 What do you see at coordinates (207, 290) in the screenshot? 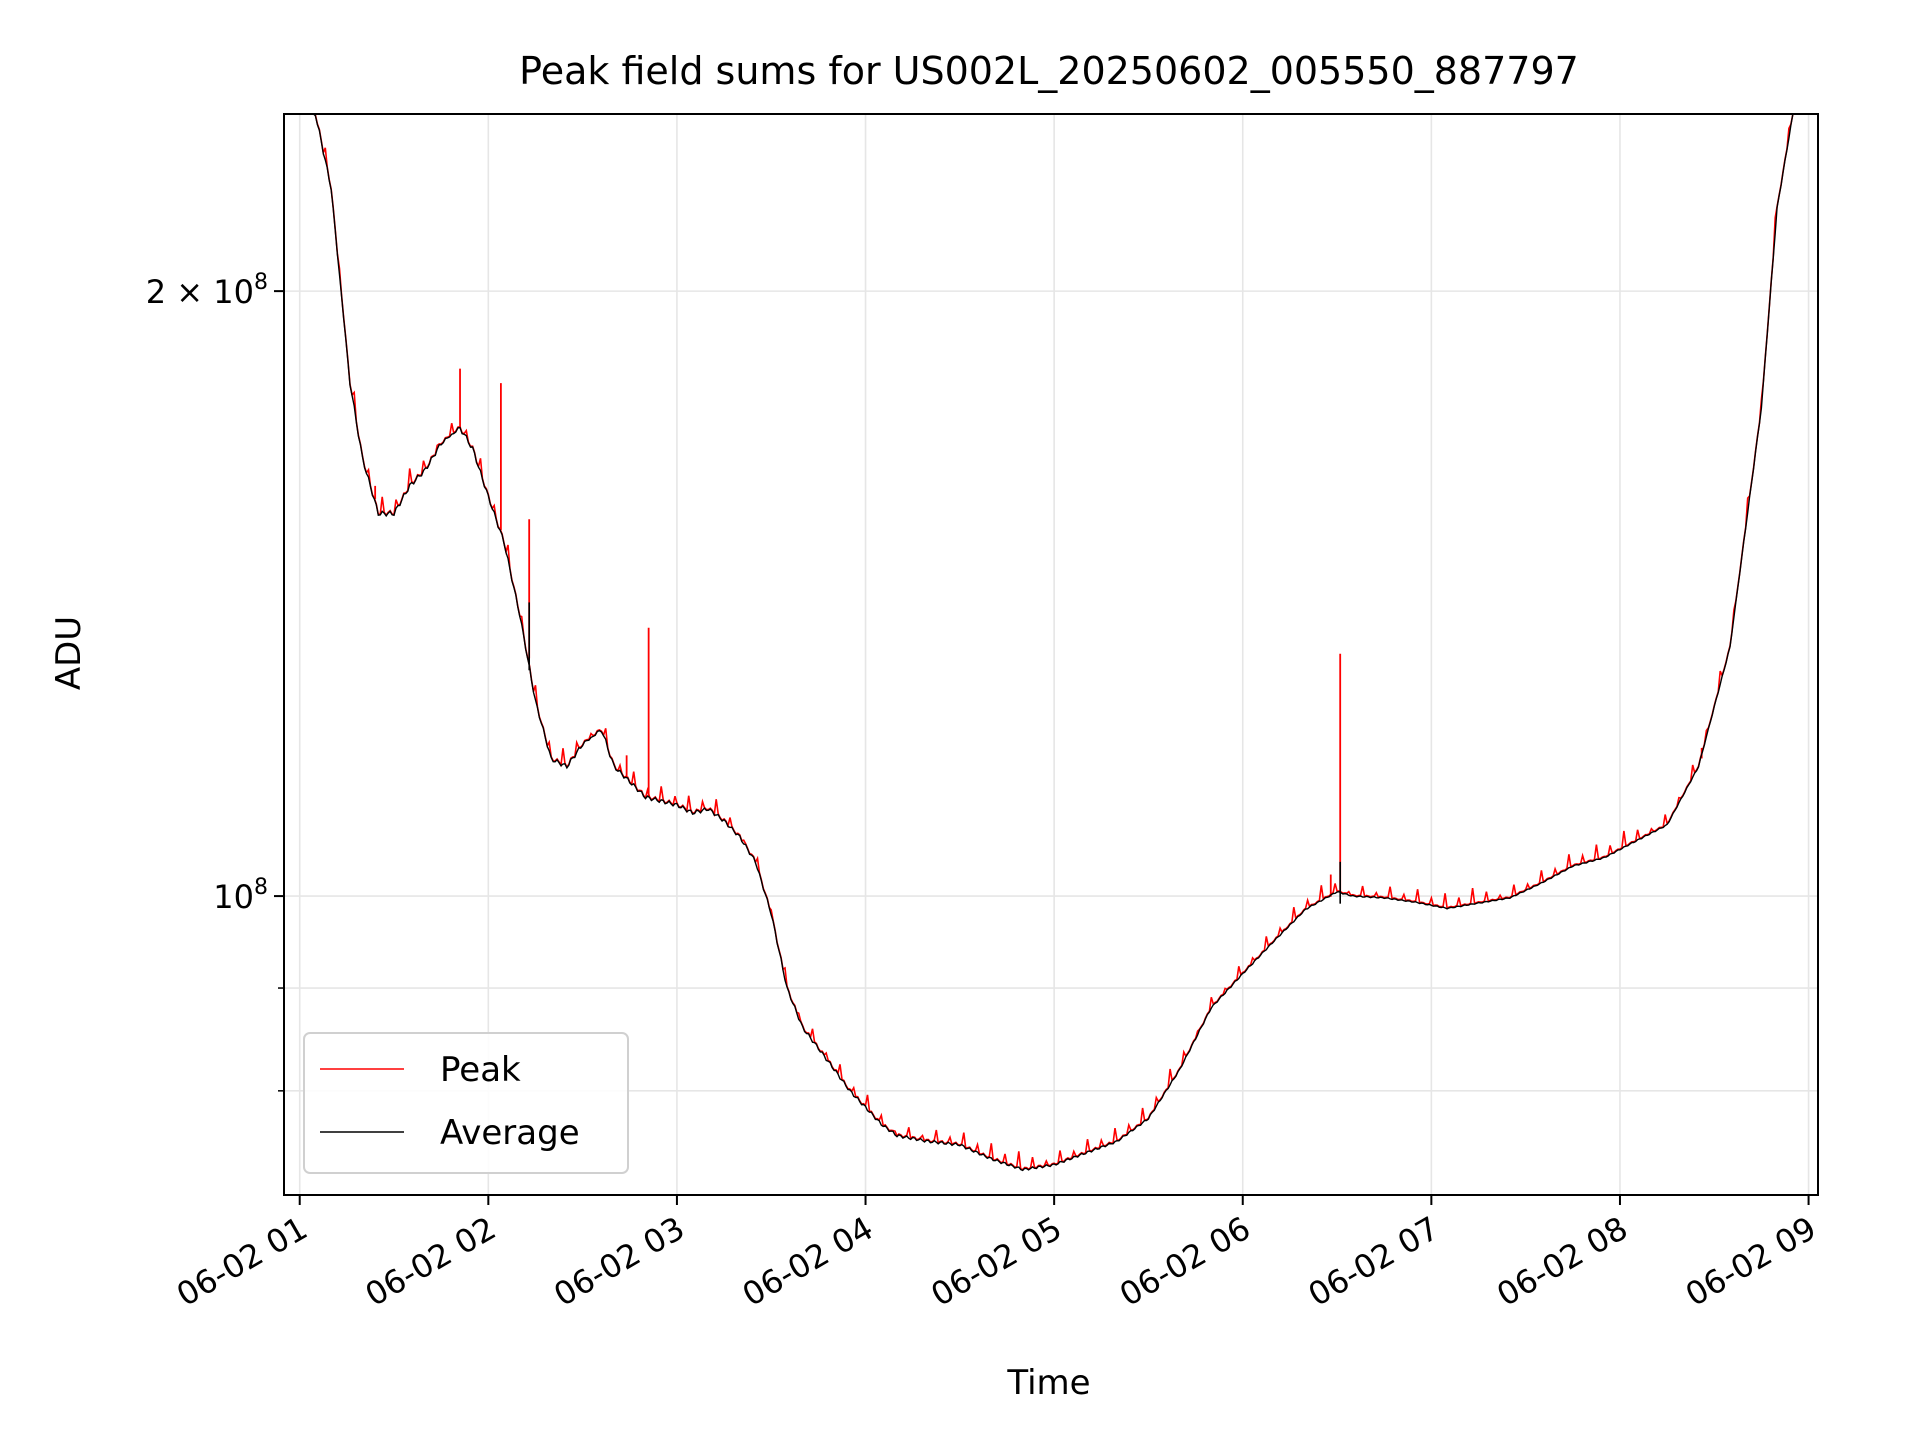
I see `y-tick-label: 2 × 108` at bounding box center [207, 290].